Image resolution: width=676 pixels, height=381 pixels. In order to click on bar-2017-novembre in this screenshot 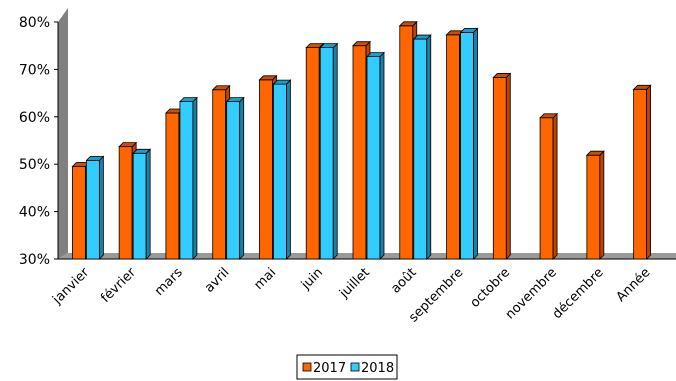, I will do `click(549, 186)`.